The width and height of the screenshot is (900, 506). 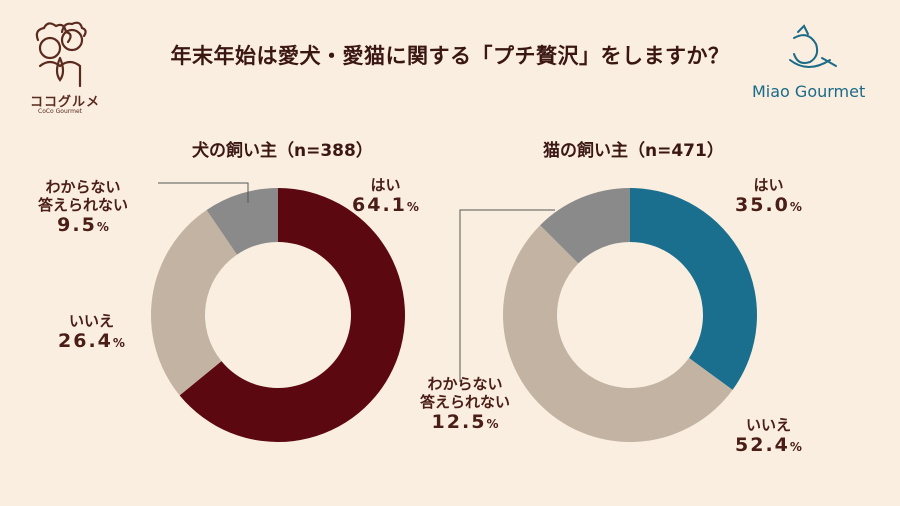 What do you see at coordinates (768, 425) in the screenshot?
I see `cat-no-category: いいえ` at bounding box center [768, 425].